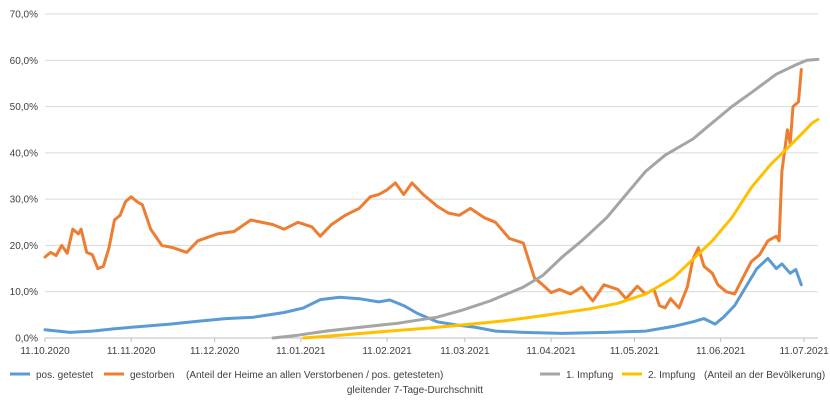 This screenshot has height=411, width=830. What do you see at coordinates (589, 375) in the screenshot?
I see `legend-label-1-impfung: 1. Impfung` at bounding box center [589, 375].